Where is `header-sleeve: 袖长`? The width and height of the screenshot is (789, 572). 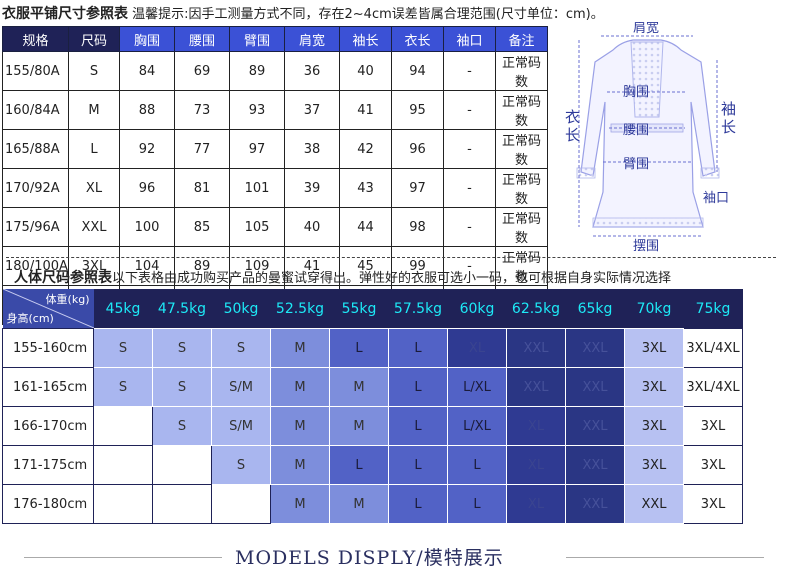 header-sleeve: 袖长 is located at coordinates (365, 39).